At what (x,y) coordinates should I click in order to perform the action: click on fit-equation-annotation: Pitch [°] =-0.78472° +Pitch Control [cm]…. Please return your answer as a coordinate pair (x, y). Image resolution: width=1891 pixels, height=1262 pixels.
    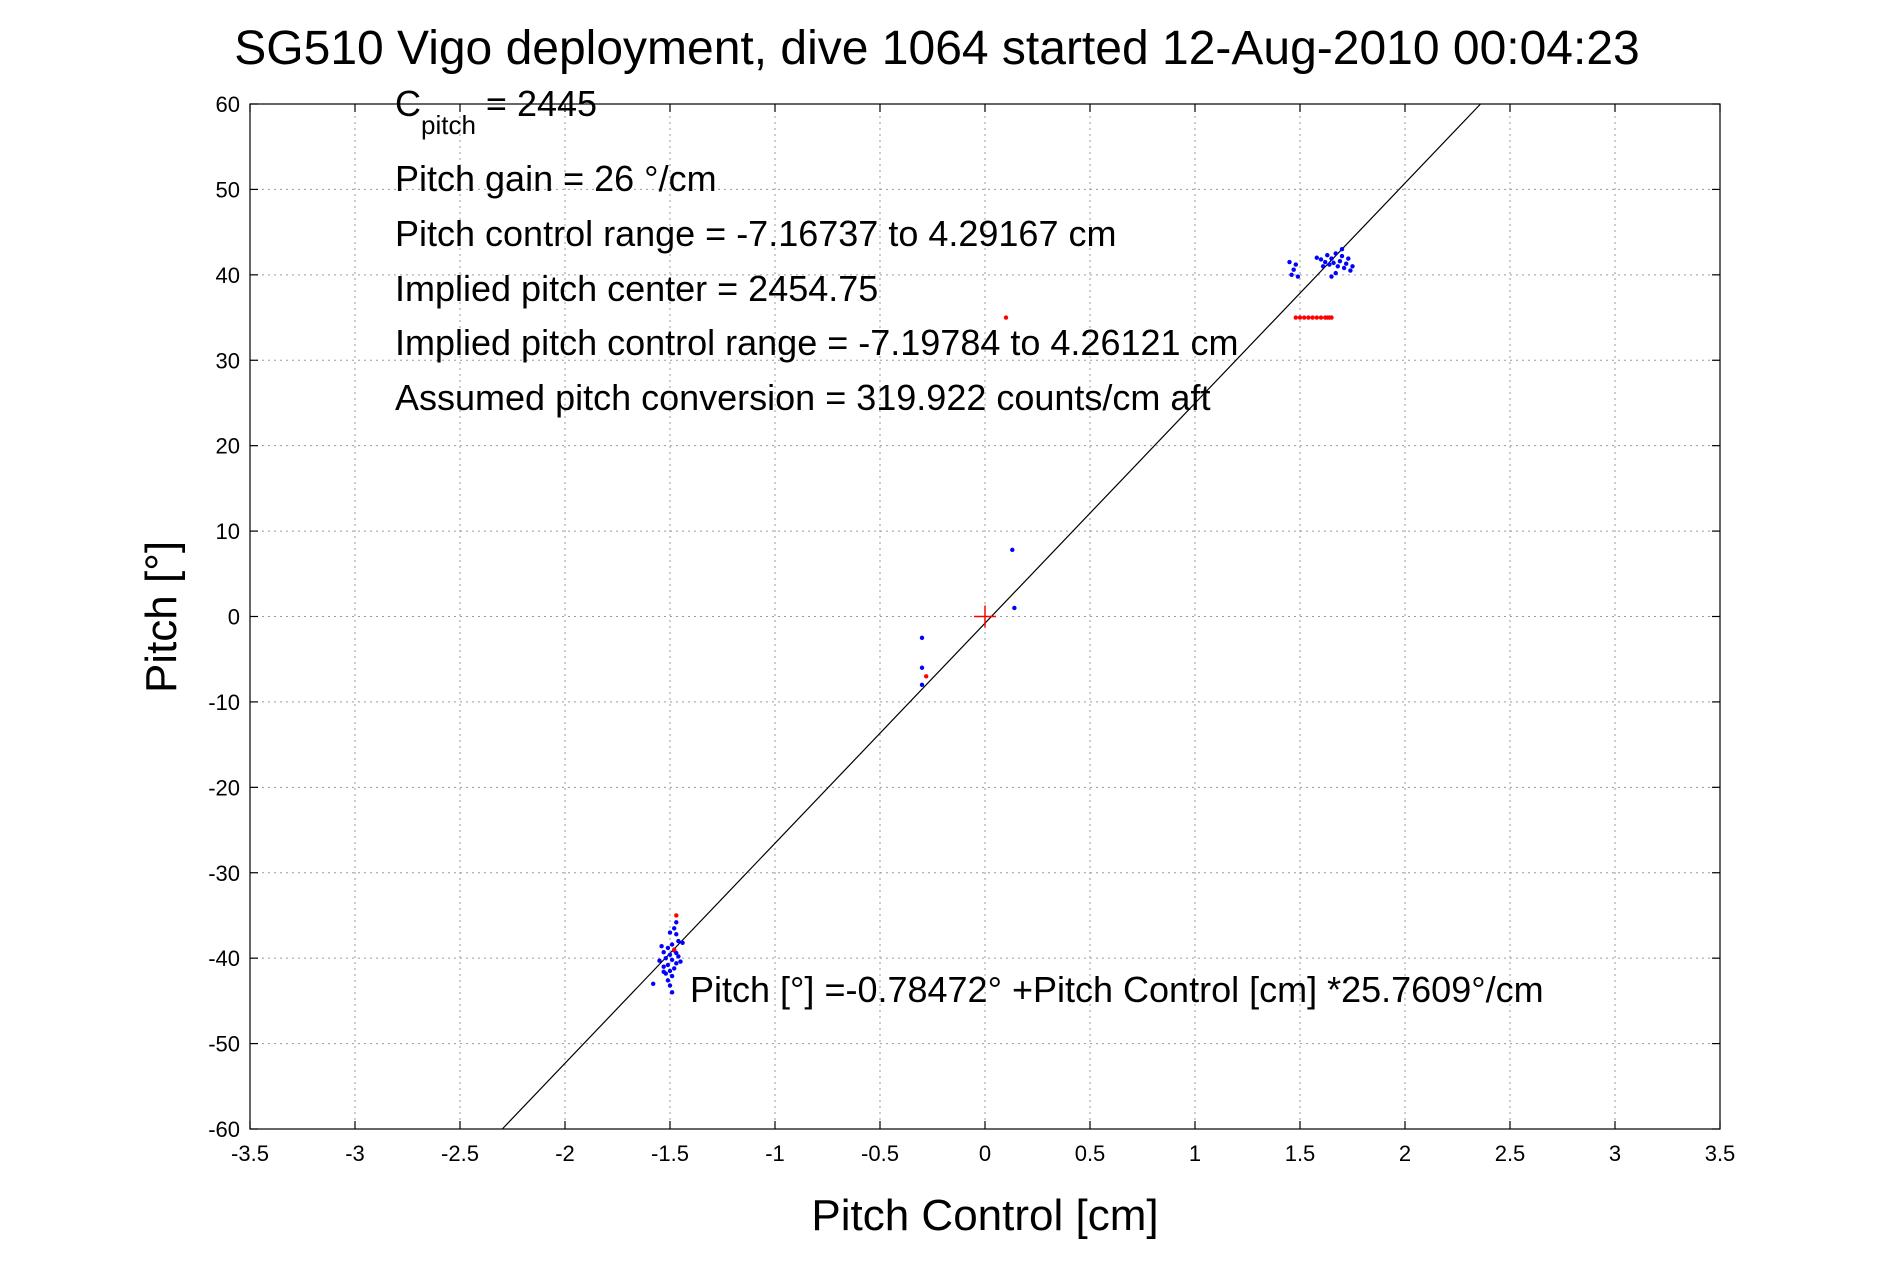
    Looking at the image, I should click on (1117, 989).